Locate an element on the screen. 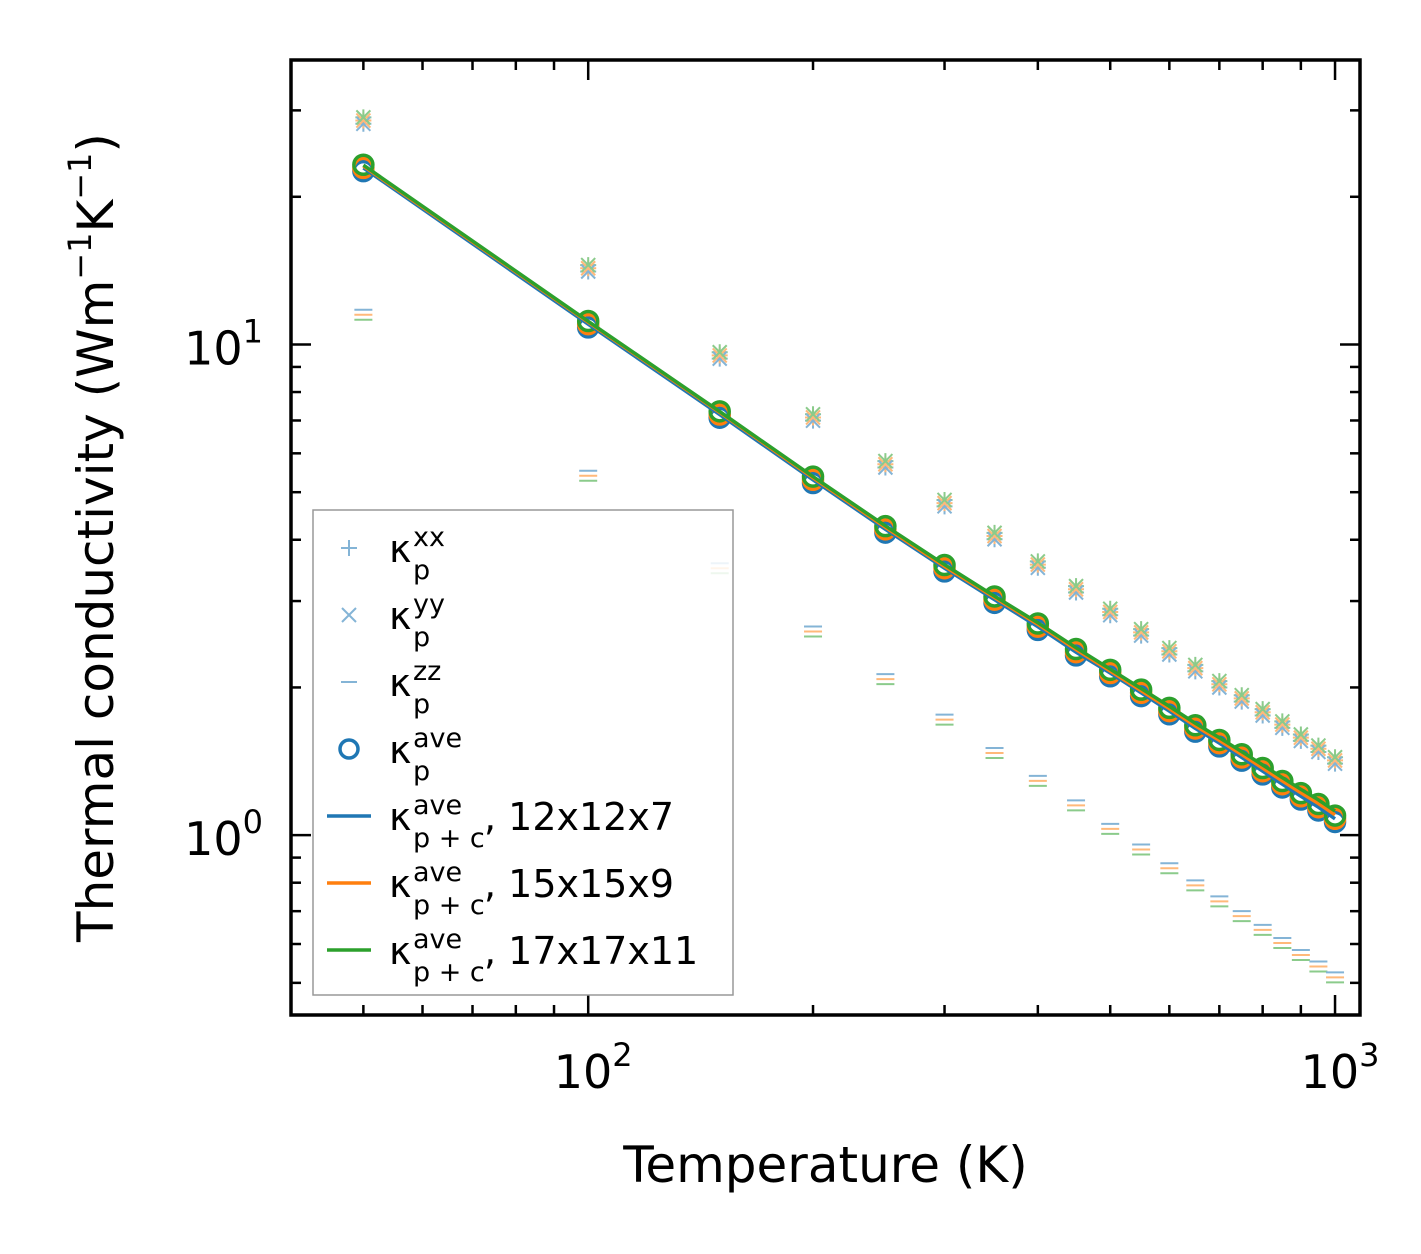  x-tick-label-exp: 3 is located at coordinates (1369, 1055).